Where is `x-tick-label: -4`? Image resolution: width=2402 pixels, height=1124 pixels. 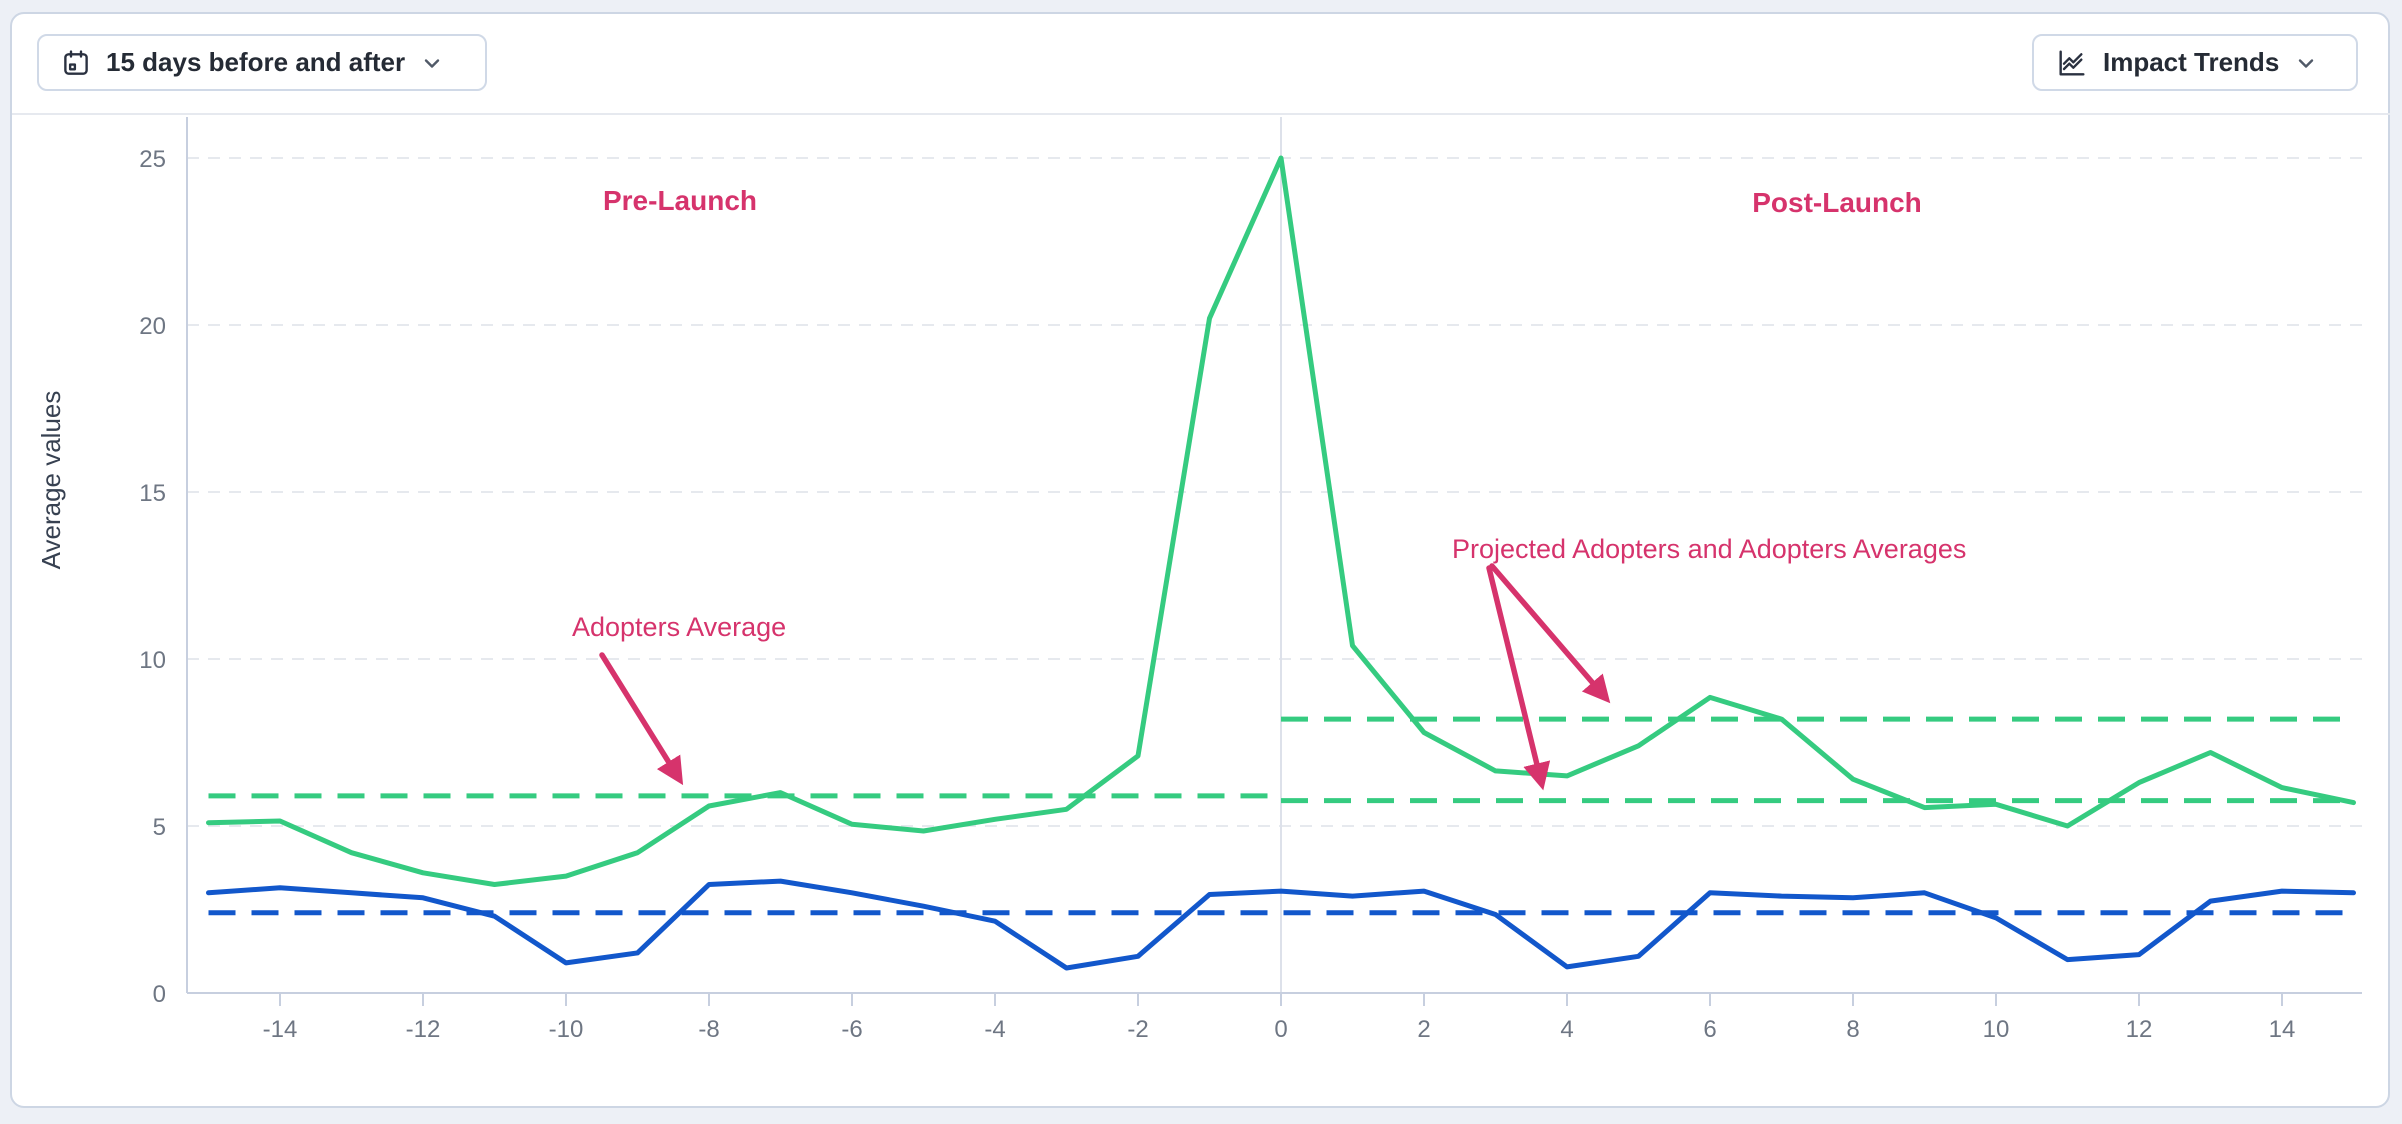 x-tick-label: -4 is located at coordinates (994, 1029).